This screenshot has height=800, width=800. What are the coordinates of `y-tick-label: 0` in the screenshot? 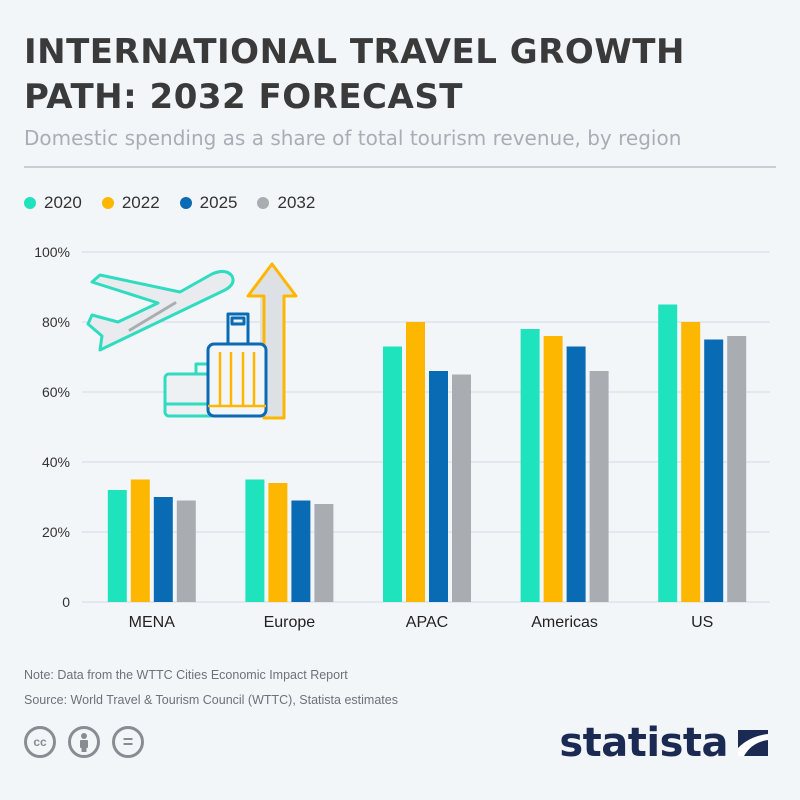 It's located at (66, 602).